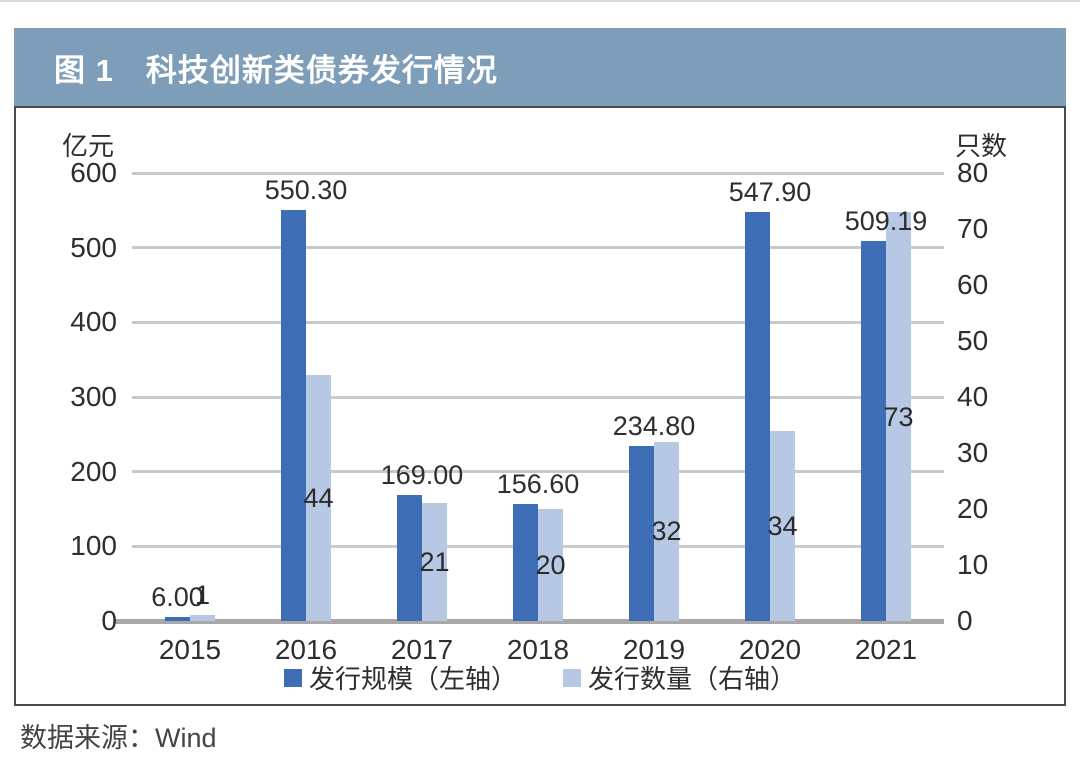 The height and width of the screenshot is (759, 1080). What do you see at coordinates (973, 172) in the screenshot?
I see `right-axis-tick-label: 80` at bounding box center [973, 172].